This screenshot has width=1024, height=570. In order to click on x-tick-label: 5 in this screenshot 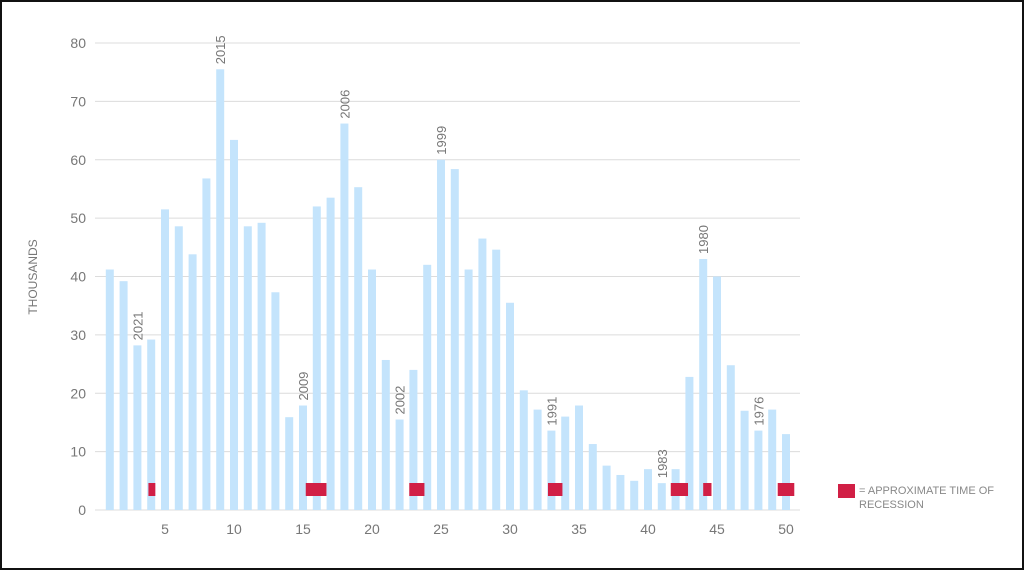, I will do `click(165, 529)`.